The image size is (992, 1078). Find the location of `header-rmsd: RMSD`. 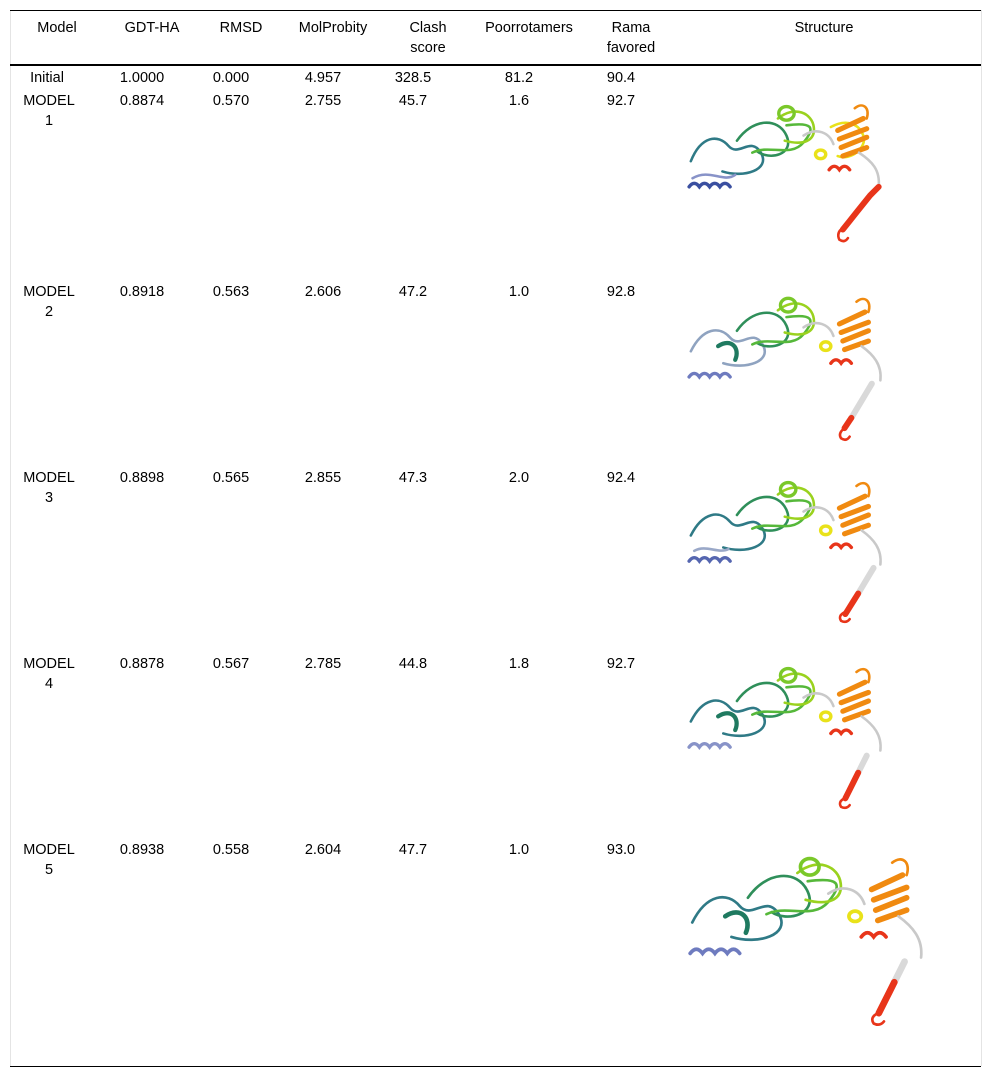

header-rmsd: RMSD is located at coordinates (241, 28).